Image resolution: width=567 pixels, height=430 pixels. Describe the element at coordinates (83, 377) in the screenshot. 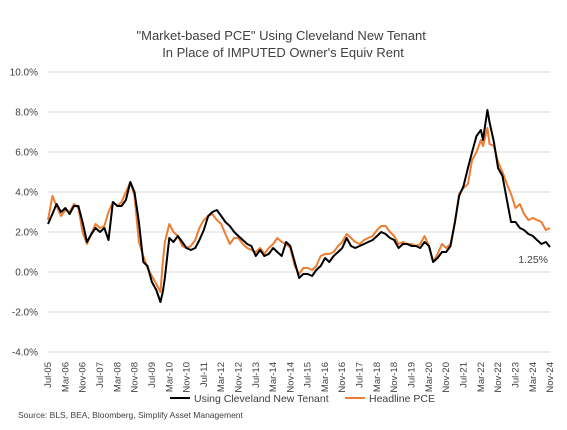

I see `x-tick-label: Nov-06` at that location.